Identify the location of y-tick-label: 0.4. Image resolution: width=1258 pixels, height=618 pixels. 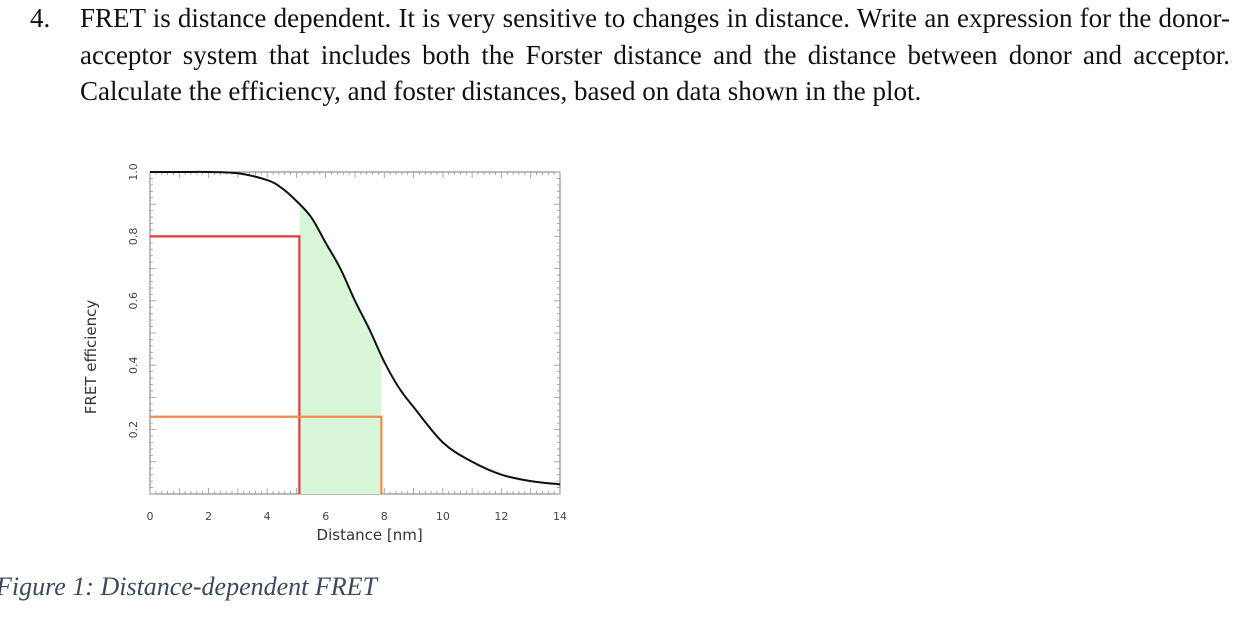
(133, 365).